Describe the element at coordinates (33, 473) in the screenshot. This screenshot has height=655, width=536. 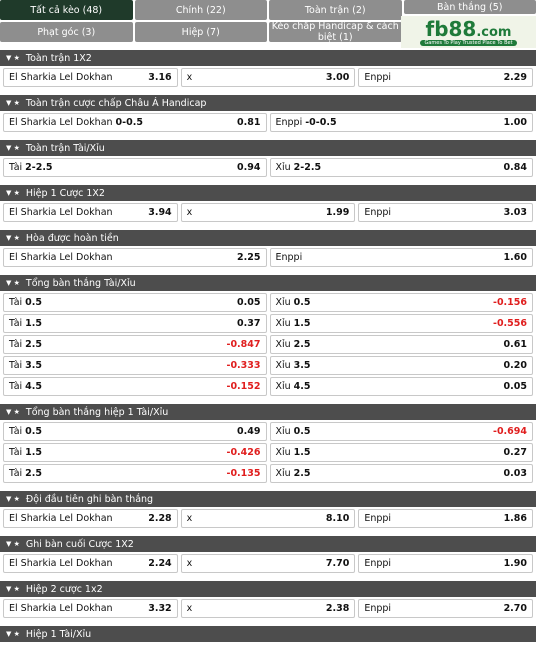
I see `selection-line: 2.5` at that location.